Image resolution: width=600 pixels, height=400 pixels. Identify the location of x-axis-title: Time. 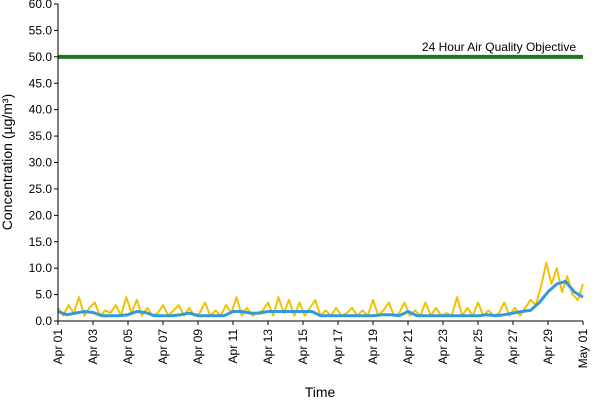
(320, 392).